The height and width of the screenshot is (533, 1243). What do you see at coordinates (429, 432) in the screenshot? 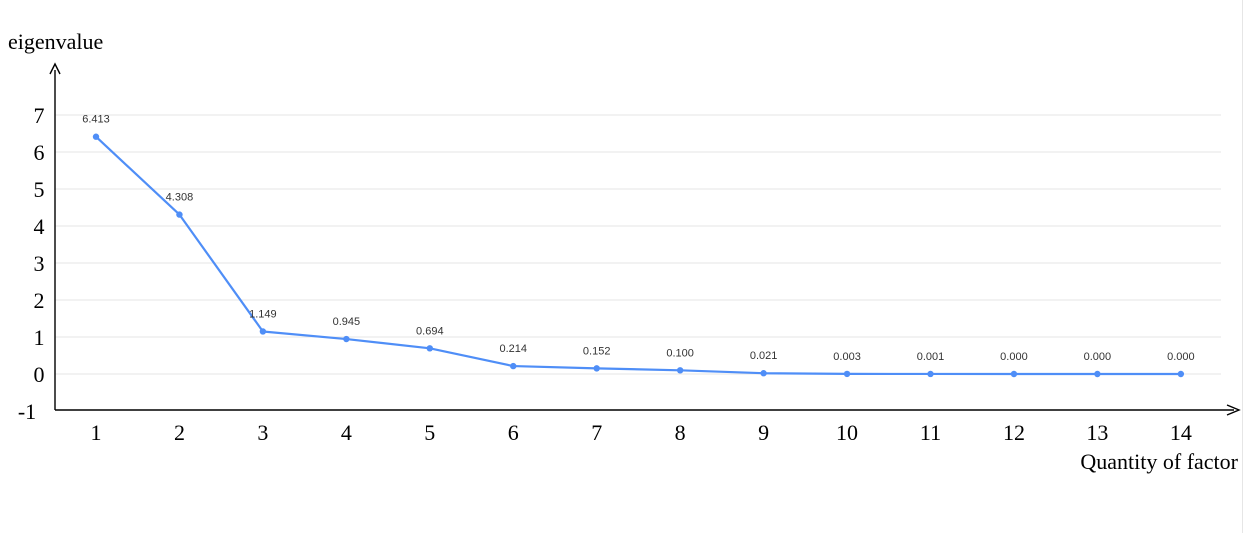
I see `x-tick-label: 5` at bounding box center [429, 432].